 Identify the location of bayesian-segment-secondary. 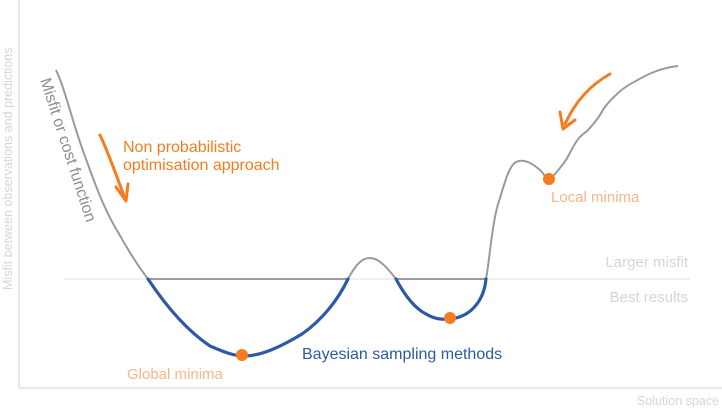
(441, 299).